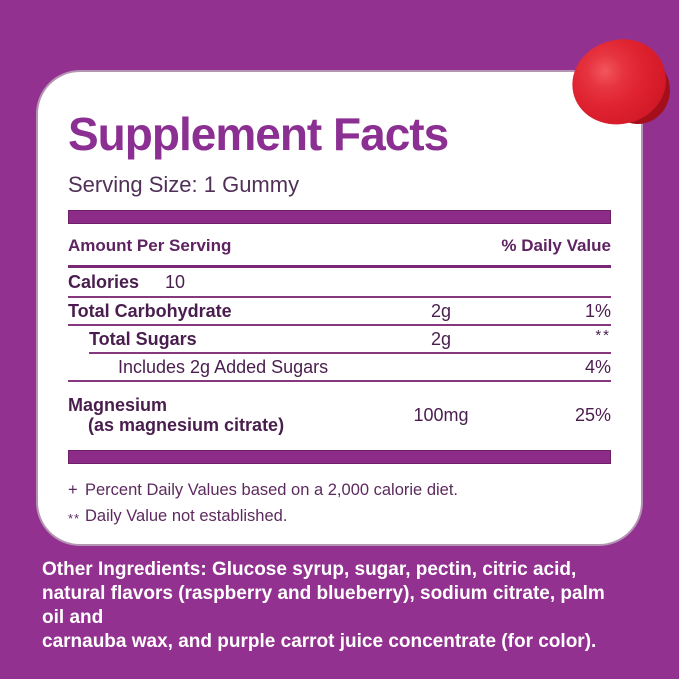  Describe the element at coordinates (556, 245) in the screenshot. I see `daily-value-label: % Daily Value` at that location.